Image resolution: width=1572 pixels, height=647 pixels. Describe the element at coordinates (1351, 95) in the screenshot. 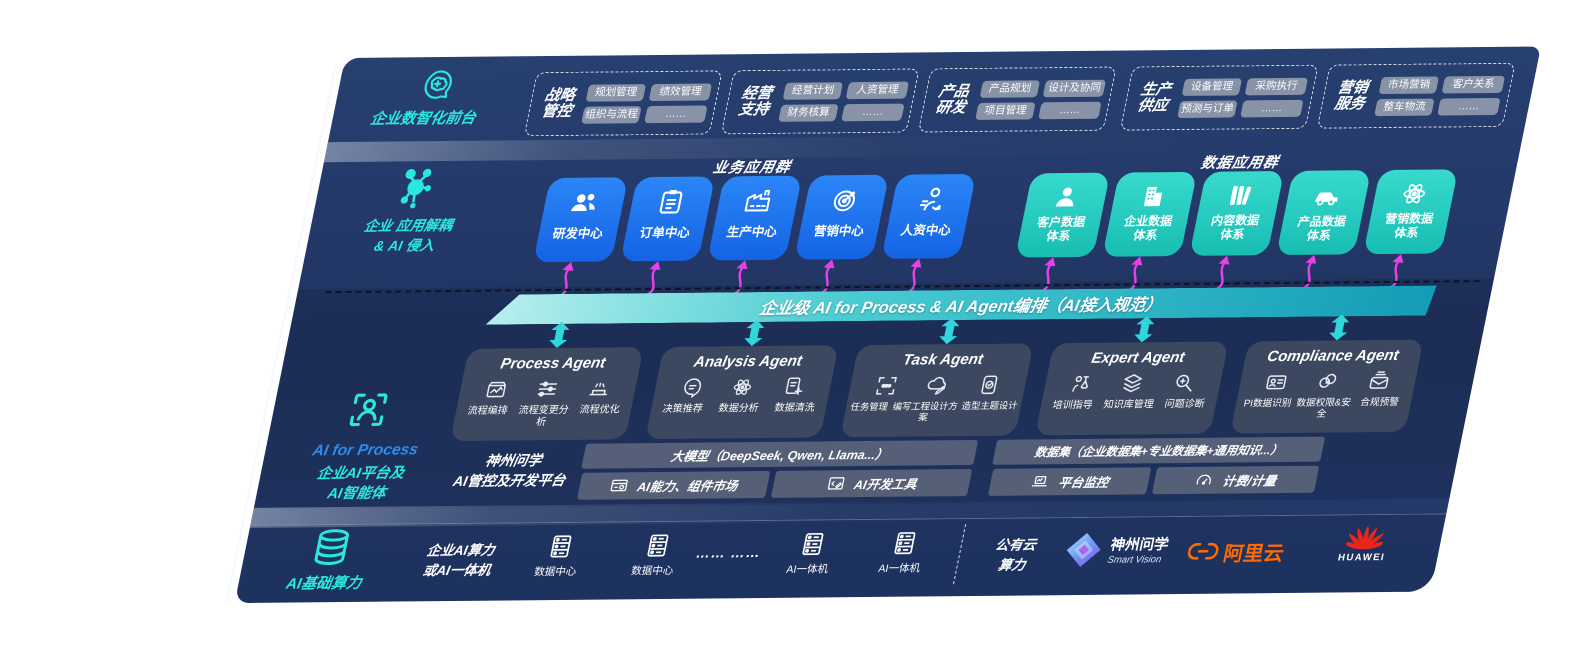

I see `group-label: 营销 服务` at that location.